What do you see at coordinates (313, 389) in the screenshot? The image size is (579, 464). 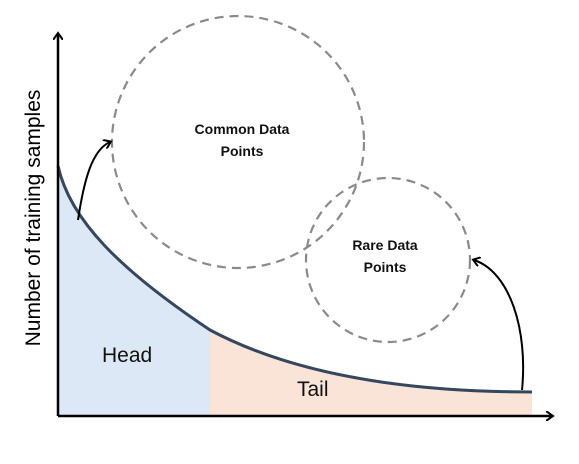 I see `tail-label: Tail` at bounding box center [313, 389].